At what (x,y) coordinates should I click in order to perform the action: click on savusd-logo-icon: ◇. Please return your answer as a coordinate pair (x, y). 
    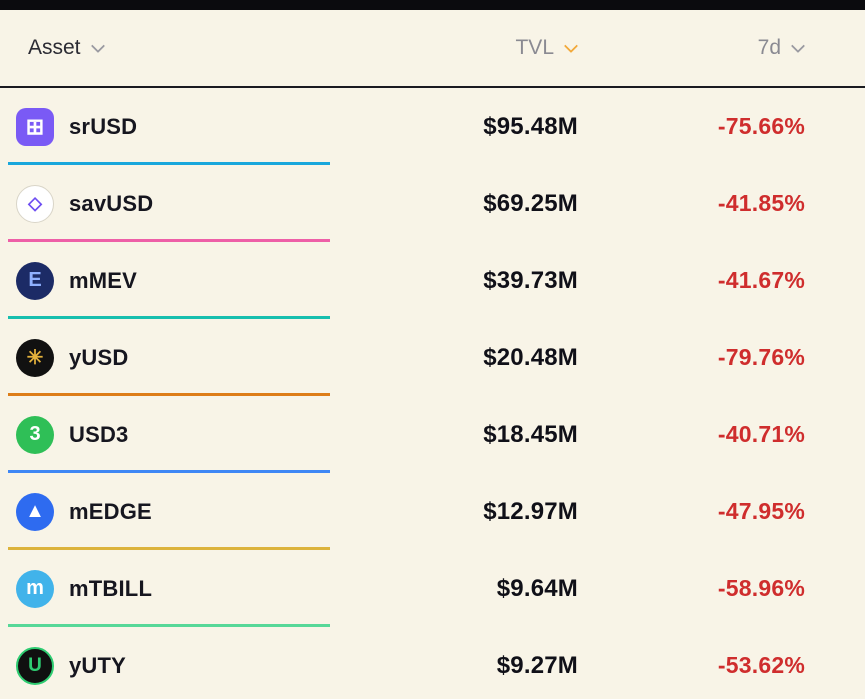
    Looking at the image, I should click on (35, 203).